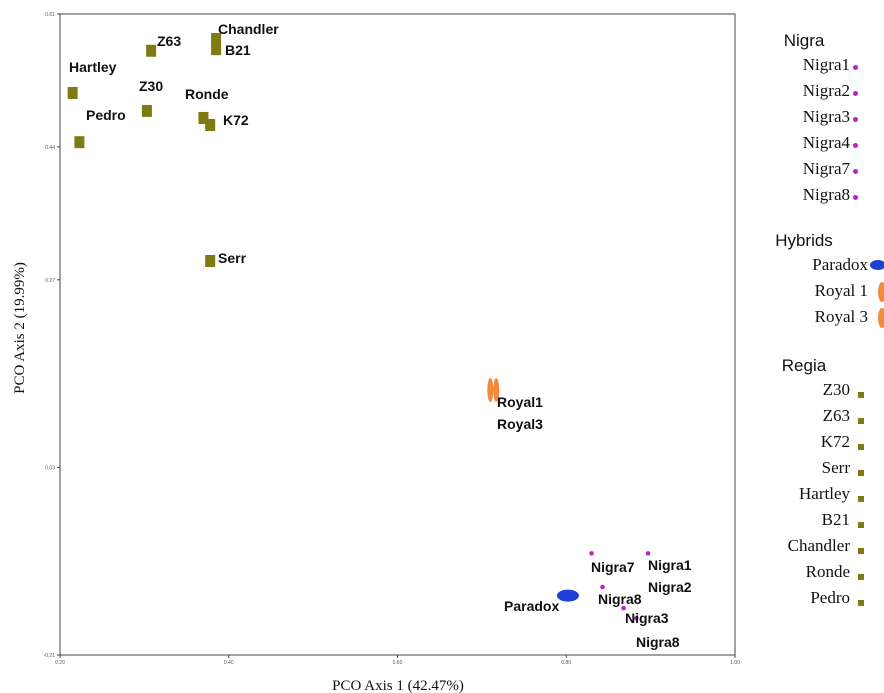  I want to click on legend-group-title: Regia, so click(804, 365).